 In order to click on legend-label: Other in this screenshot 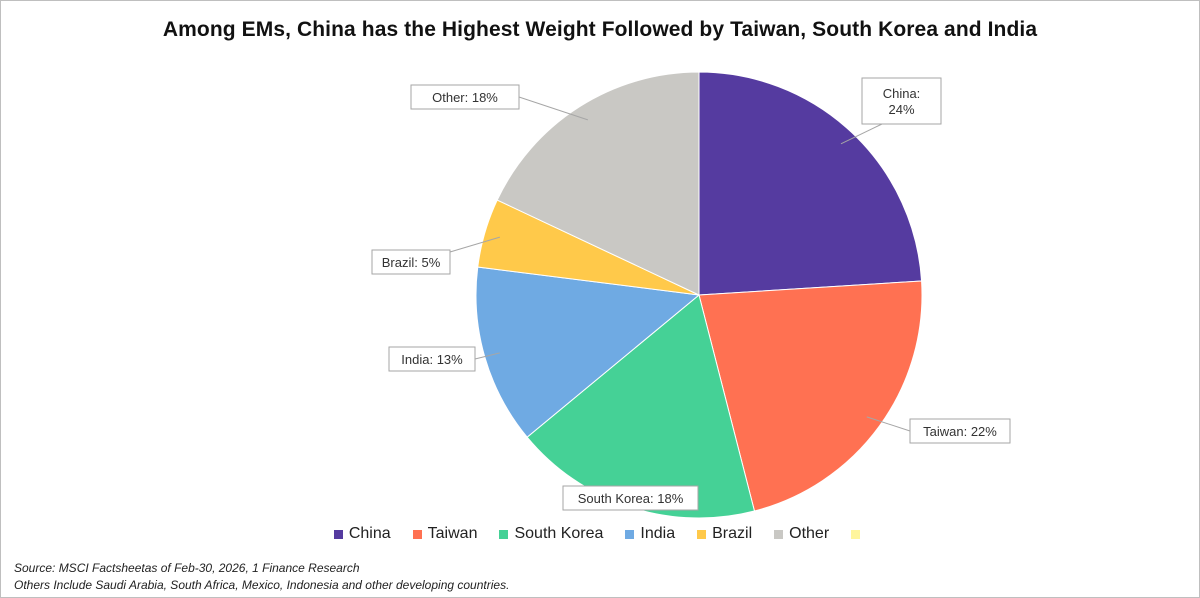, I will do `click(809, 533)`.